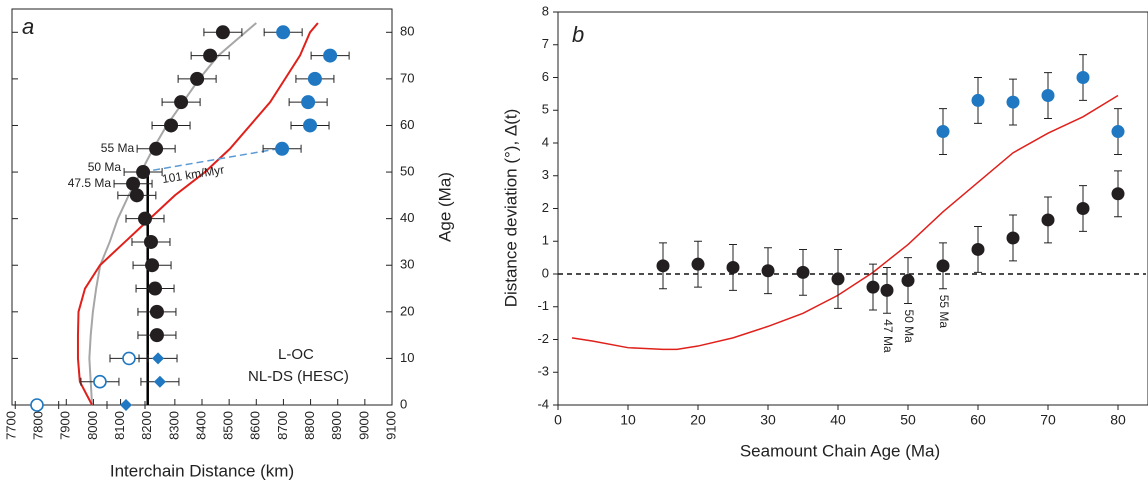 This screenshot has height=487, width=1148. What do you see at coordinates (173, 425) in the screenshot?
I see `x-tick-label: 8300` at bounding box center [173, 425].